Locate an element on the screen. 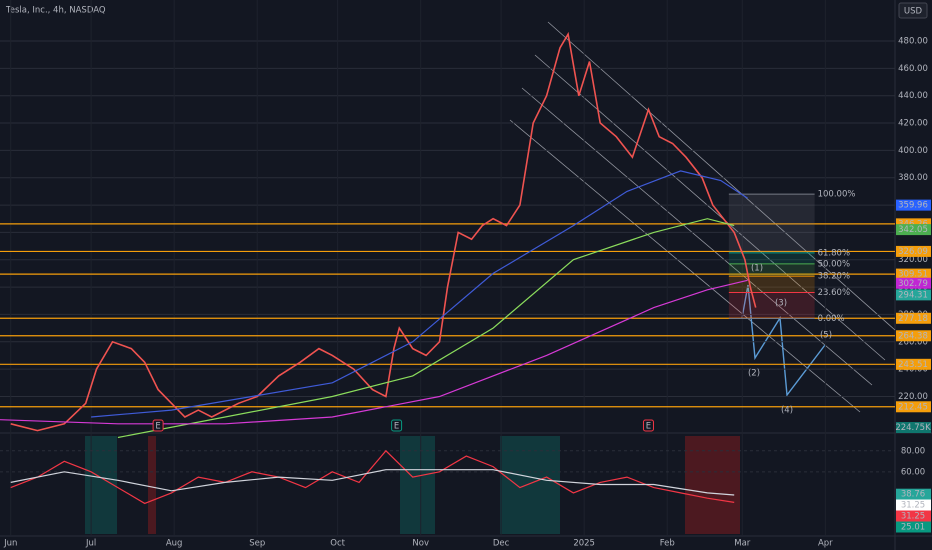  price-tag-label: 243.51 is located at coordinates (913, 365).